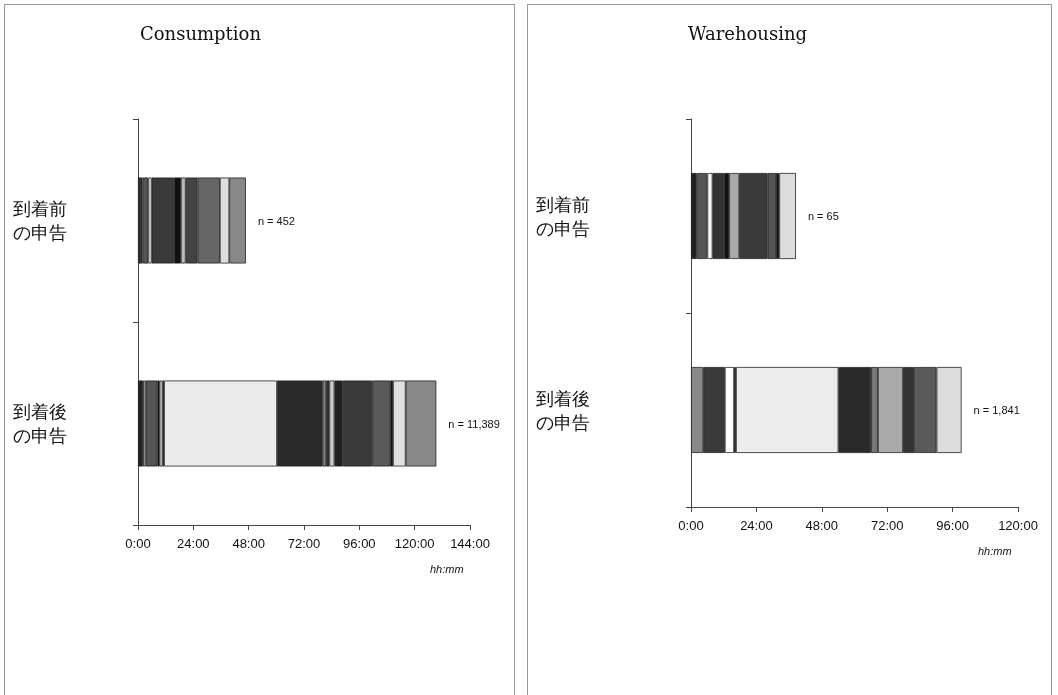 Image resolution: width=1058 pixels, height=695 pixels. I want to click on annotation: n = 65, so click(823, 216).